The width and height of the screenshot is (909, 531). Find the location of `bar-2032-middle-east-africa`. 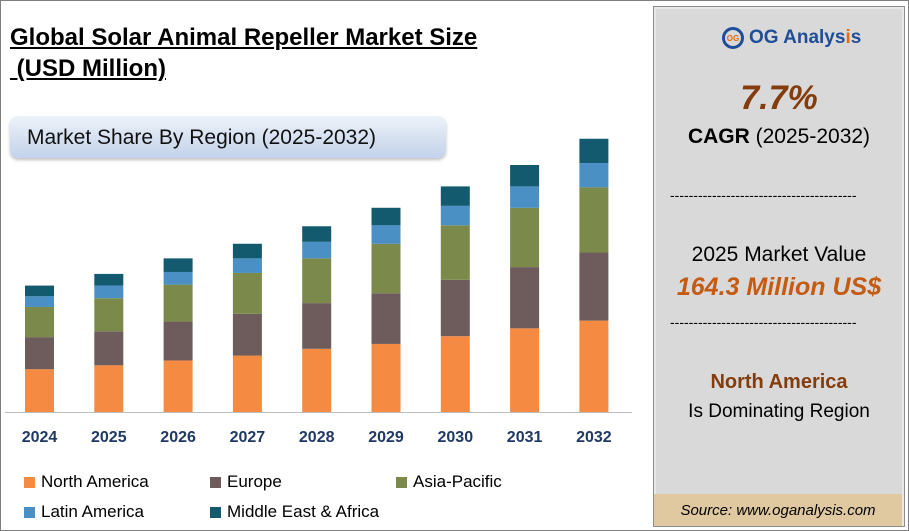

bar-2032-middle-east-africa is located at coordinates (594, 151).